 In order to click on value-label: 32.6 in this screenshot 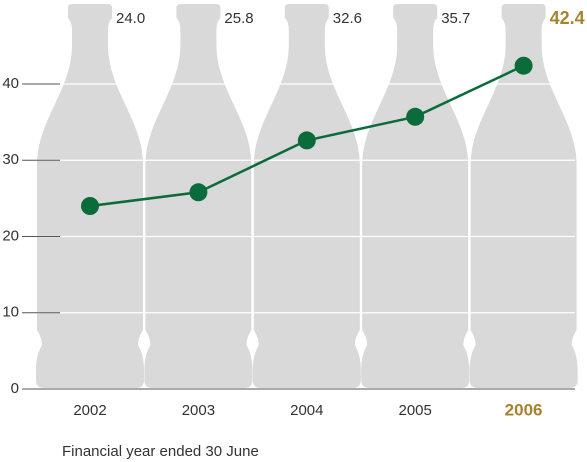, I will do `click(347, 18)`.